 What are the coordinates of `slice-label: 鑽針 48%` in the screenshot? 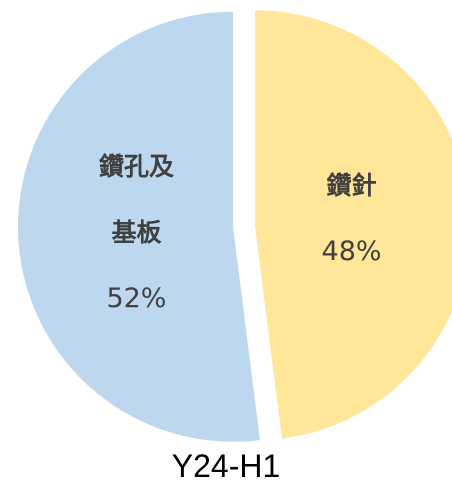 It's located at (352, 219).